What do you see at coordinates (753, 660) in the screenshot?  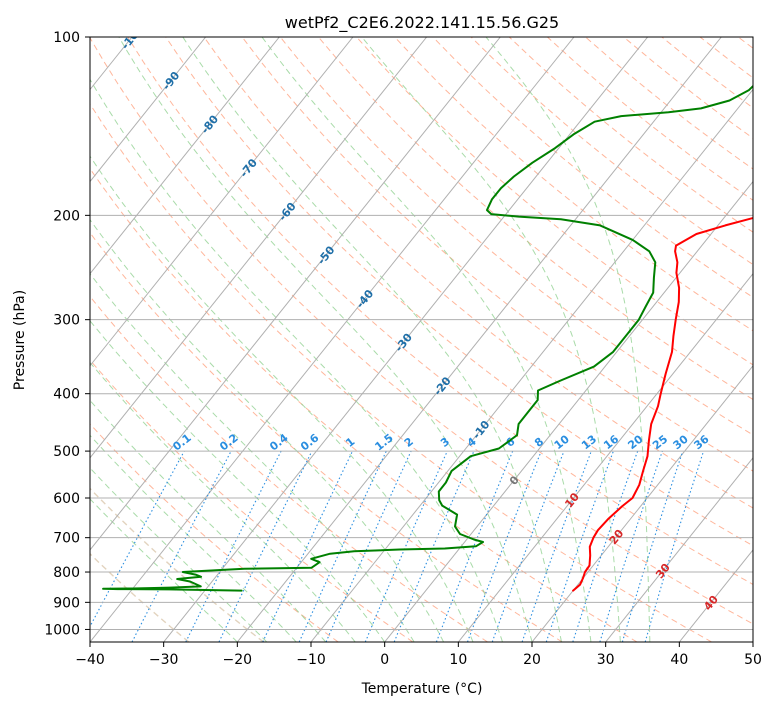 I see `x-tick-label: 50` at bounding box center [753, 660].